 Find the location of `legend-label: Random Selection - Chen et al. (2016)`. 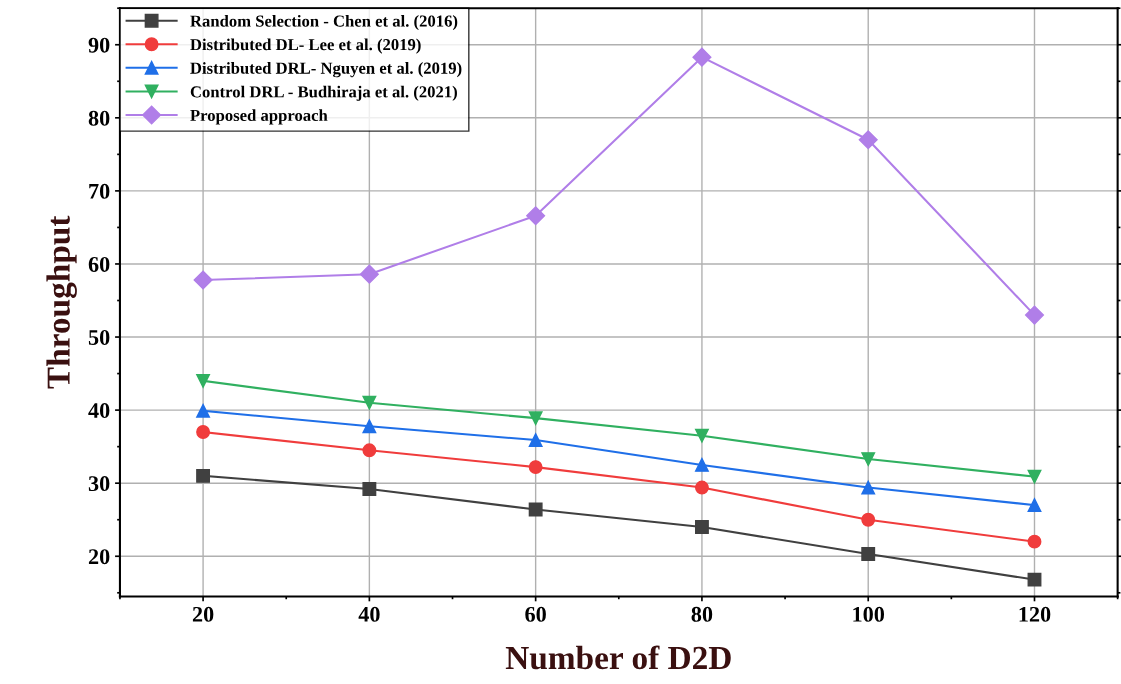

legend-label: Random Selection - Chen et al. (2016) is located at coordinates (324, 22).